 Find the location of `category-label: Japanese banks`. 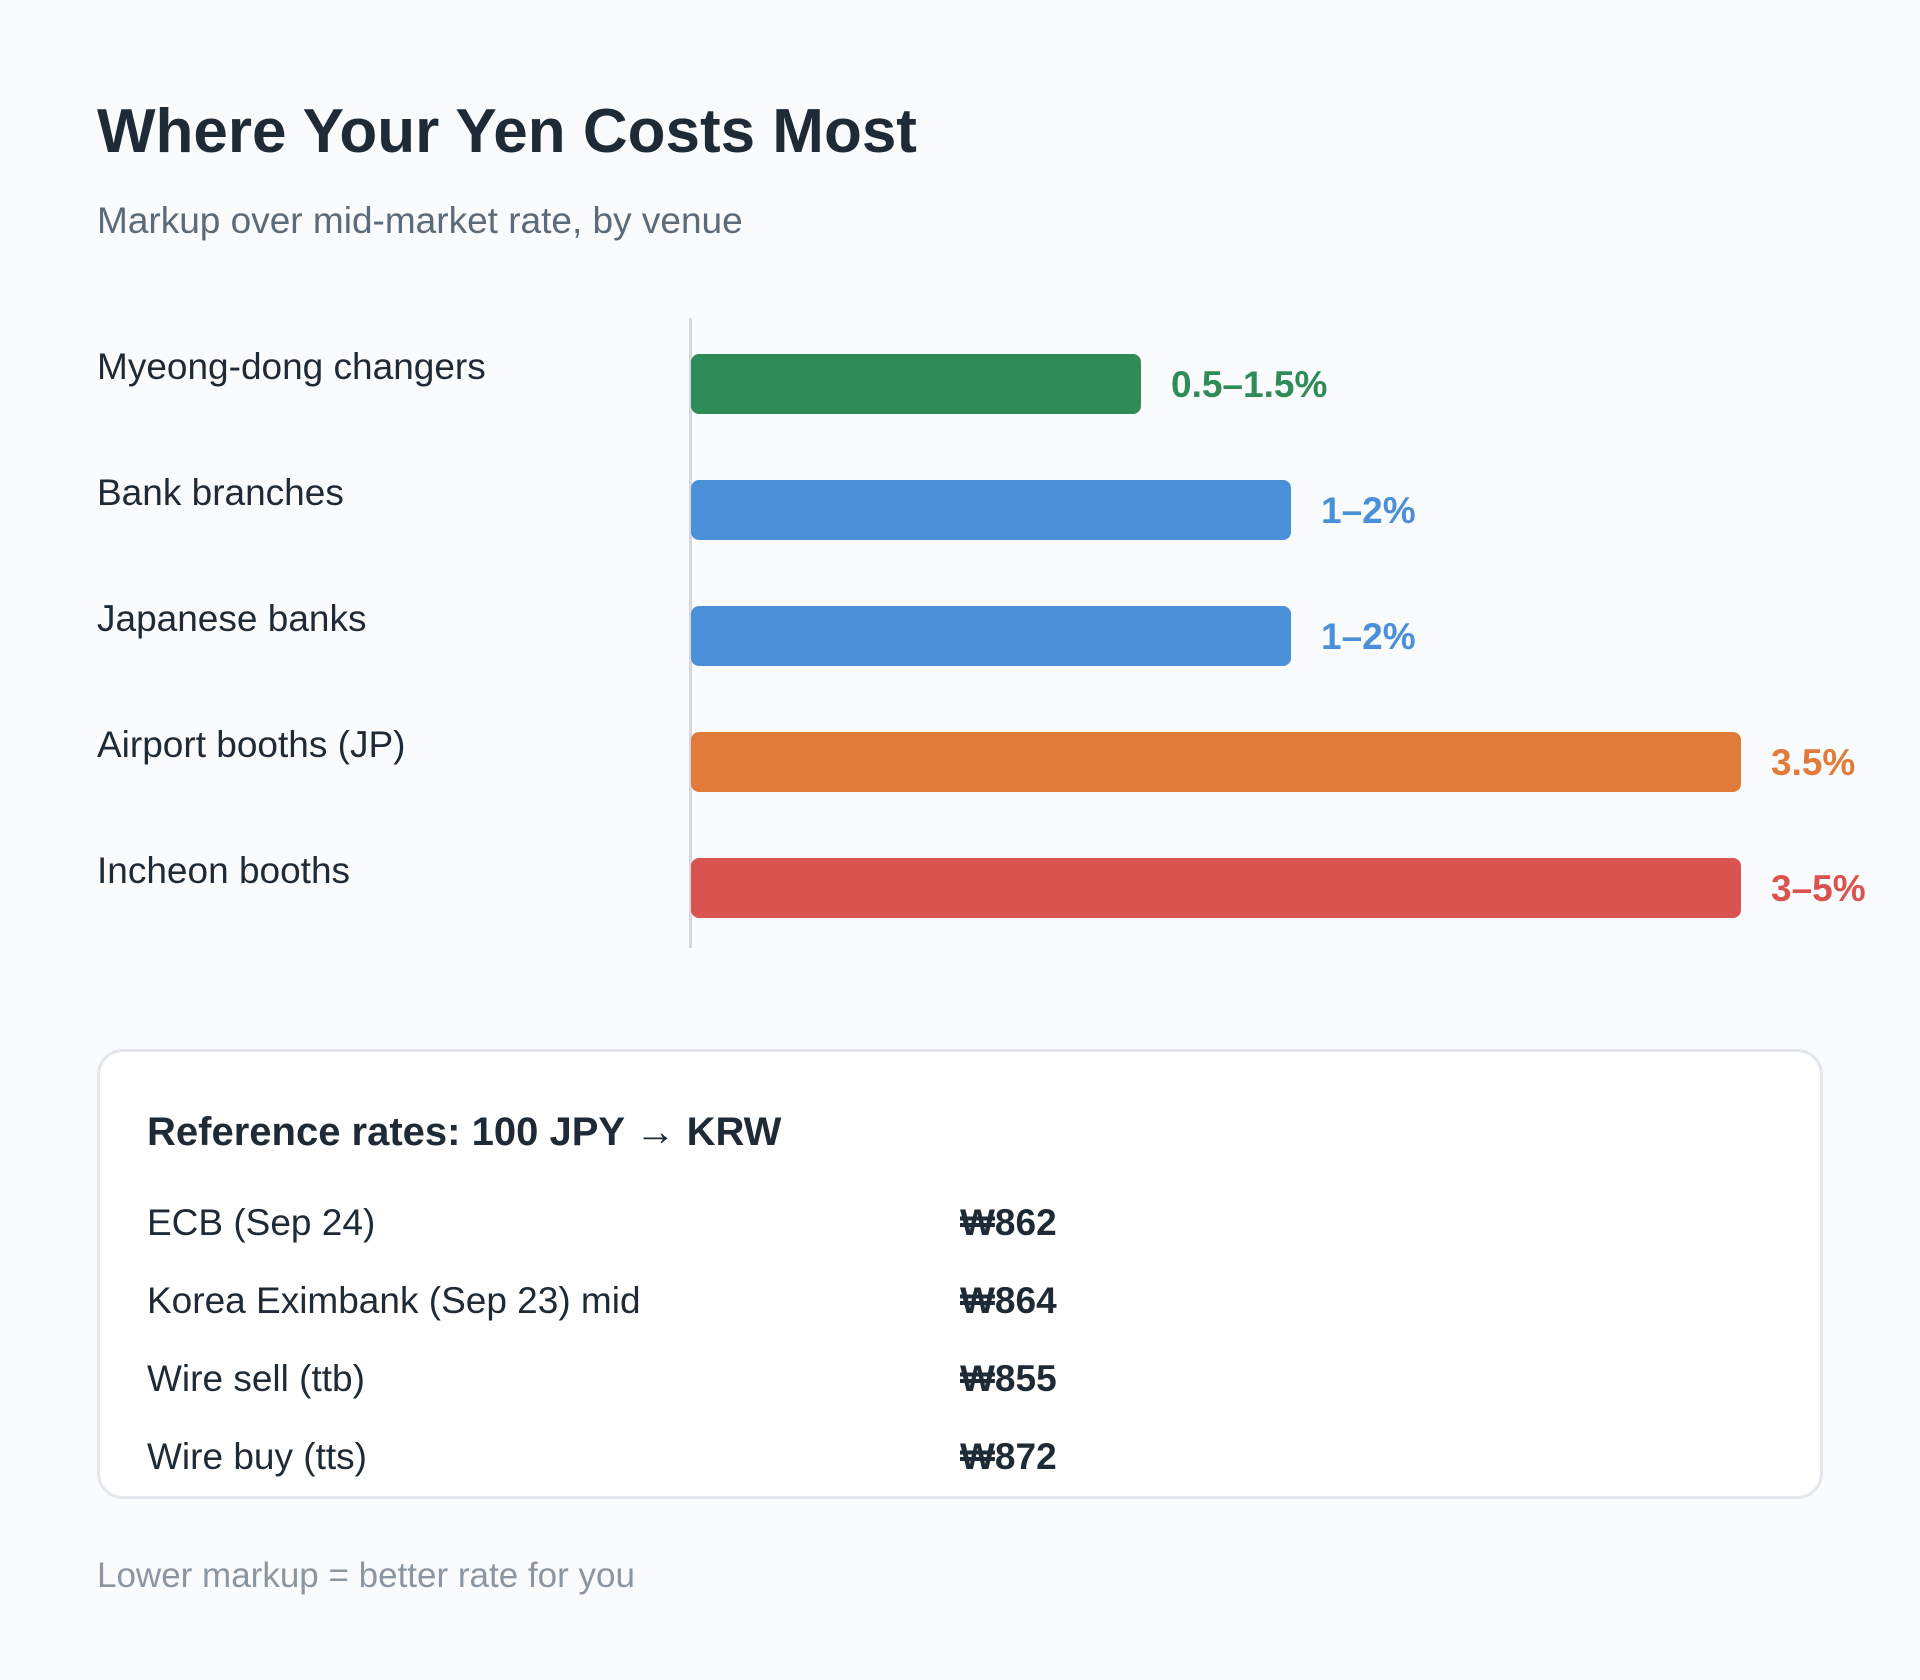

category-label: Japanese banks is located at coordinates (232, 618).